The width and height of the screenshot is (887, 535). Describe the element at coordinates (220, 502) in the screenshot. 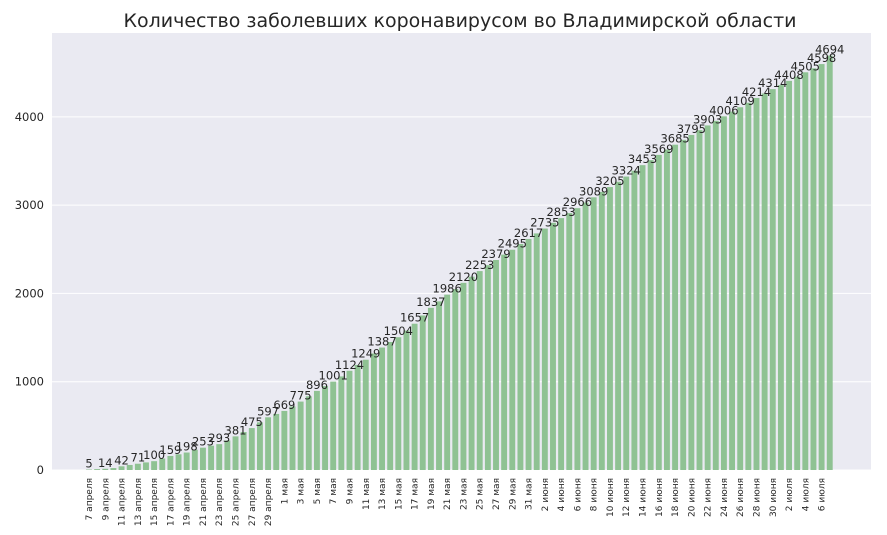

I see `x-tick-label: 23 апреля` at that location.